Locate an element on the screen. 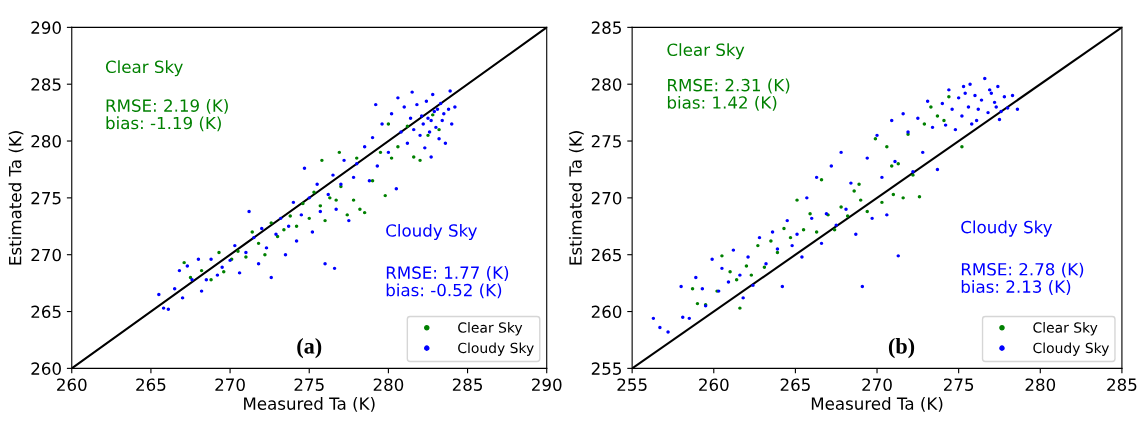 This screenshot has width=1139, height=421. annotation: RMSE: 2.78 (K) bias: 2.13 (K) is located at coordinates (1022, 278).